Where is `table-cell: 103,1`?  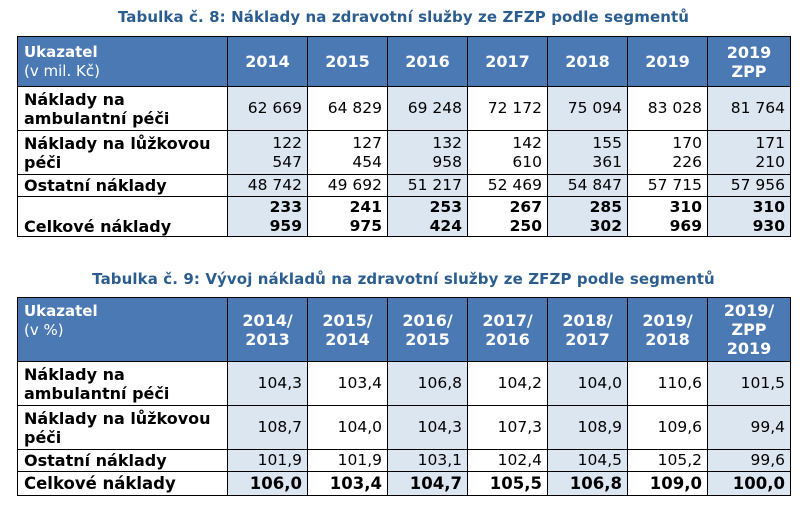
table-cell: 103,1 is located at coordinates (427, 460).